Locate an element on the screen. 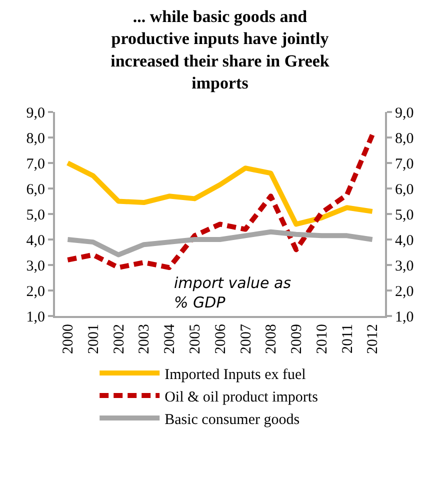  x-tick-label: 2002 is located at coordinates (119, 339).